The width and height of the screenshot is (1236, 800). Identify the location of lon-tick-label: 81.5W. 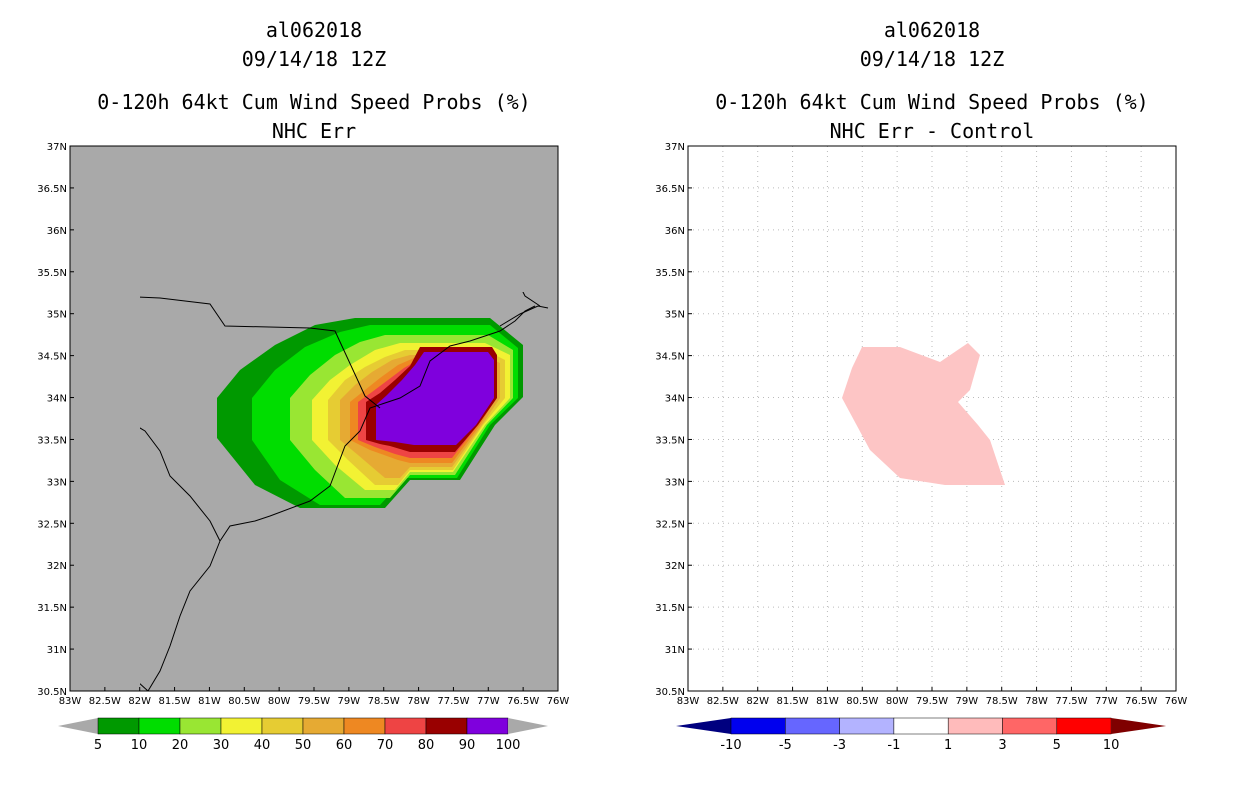
(174, 701).